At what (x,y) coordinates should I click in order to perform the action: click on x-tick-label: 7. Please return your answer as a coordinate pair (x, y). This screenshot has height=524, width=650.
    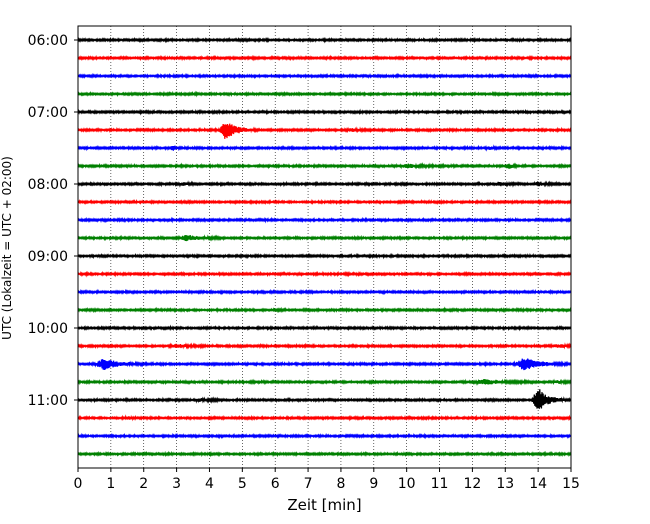
    Looking at the image, I should click on (308, 484).